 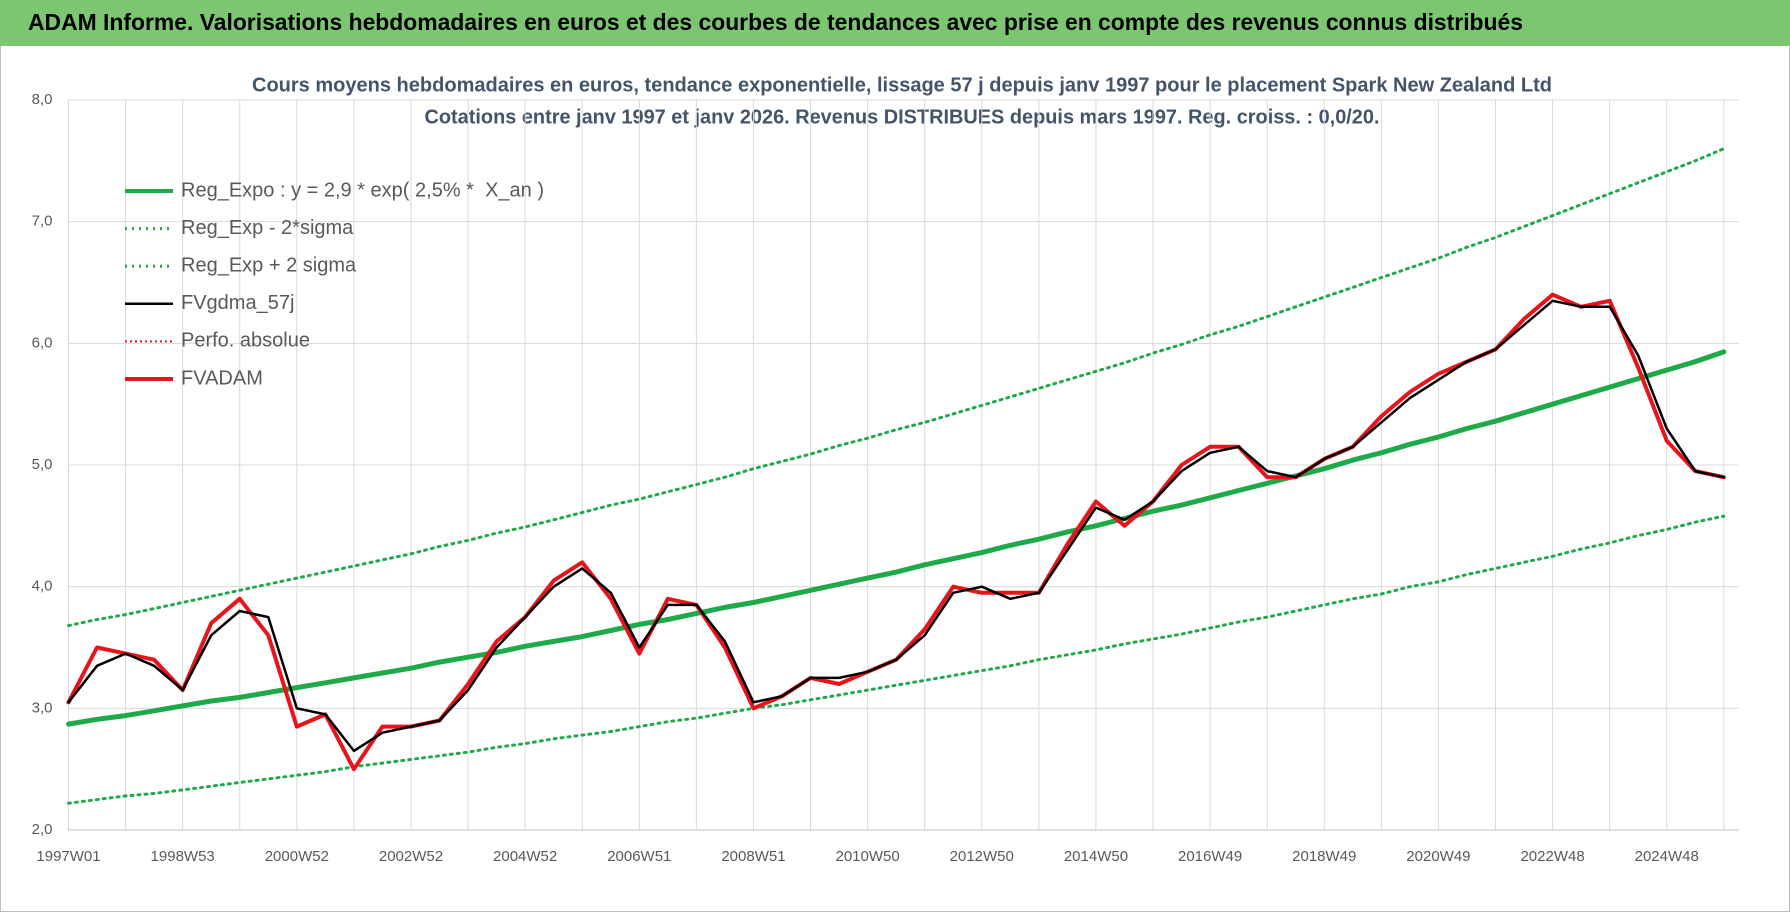 What do you see at coordinates (222, 378) in the screenshot?
I see `legend-label: FVADAM` at bounding box center [222, 378].